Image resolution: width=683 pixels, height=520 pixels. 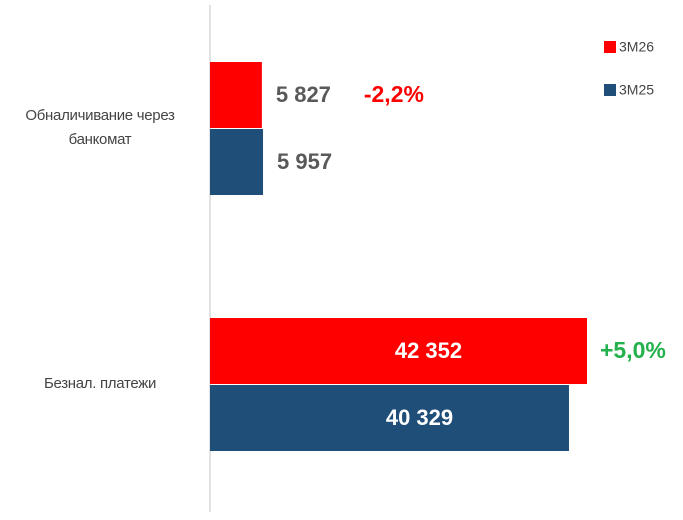 What do you see at coordinates (304, 161) in the screenshot?
I see `value-label: 5 957` at bounding box center [304, 161].